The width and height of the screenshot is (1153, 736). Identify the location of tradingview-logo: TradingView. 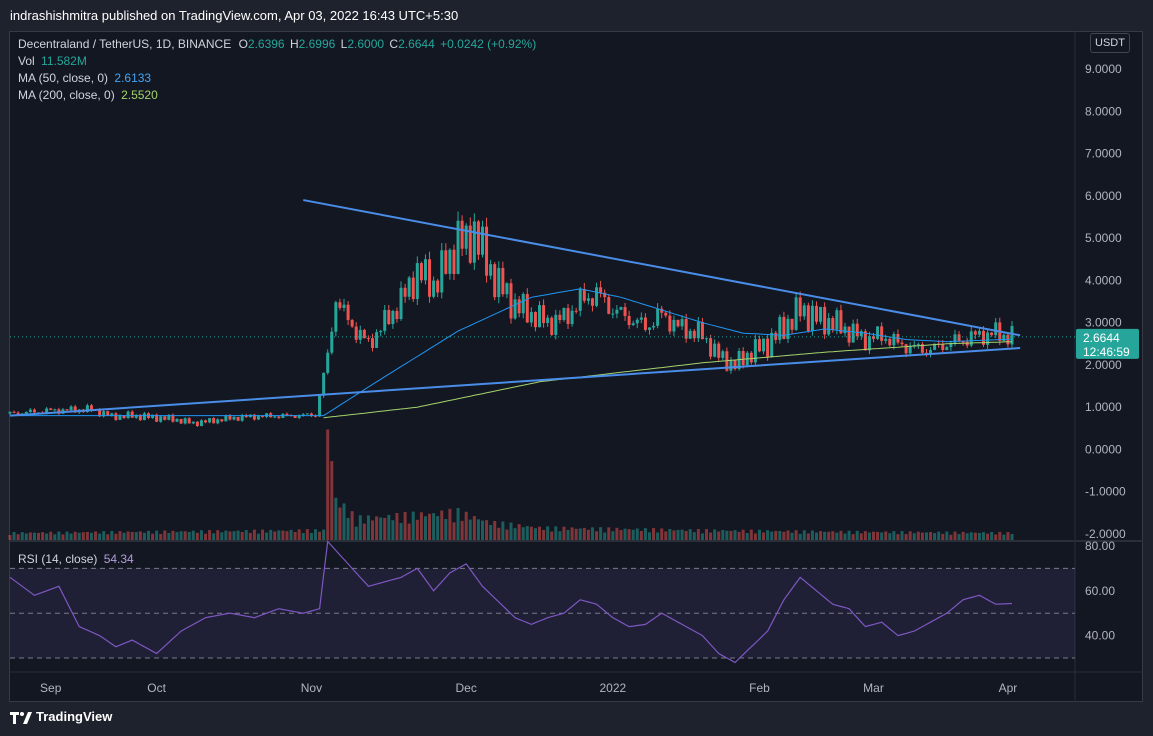
(61, 716).